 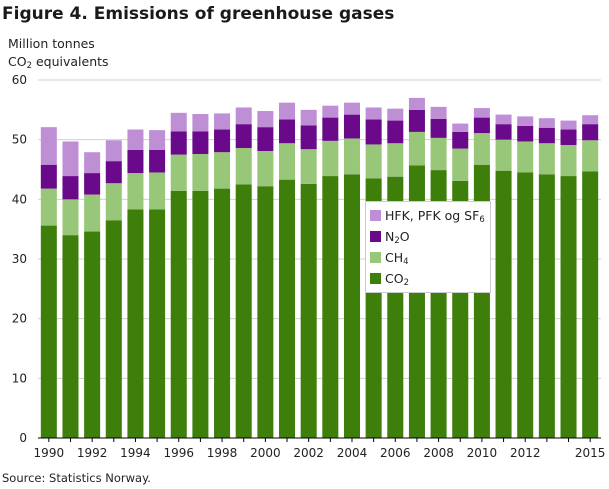 What do you see at coordinates (265, 119) in the screenshot?
I see `bar-segment-hfk-pfk-og-sf6-2000` at bounding box center [265, 119].